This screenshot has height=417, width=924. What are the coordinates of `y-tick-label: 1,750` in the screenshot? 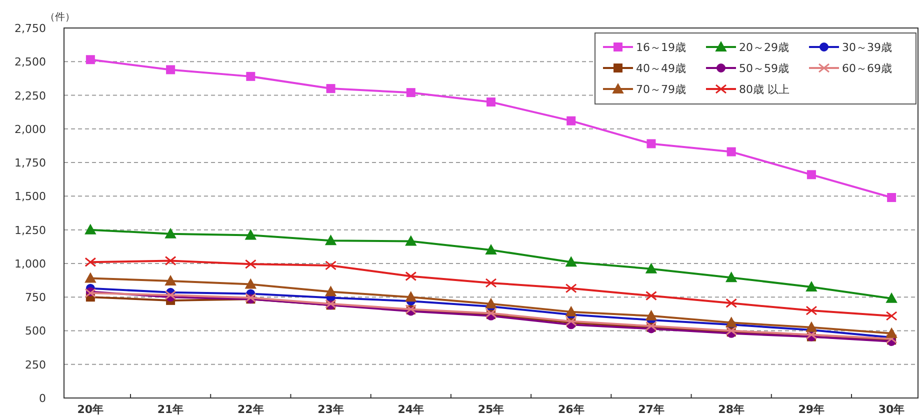 It's located at (30, 163).